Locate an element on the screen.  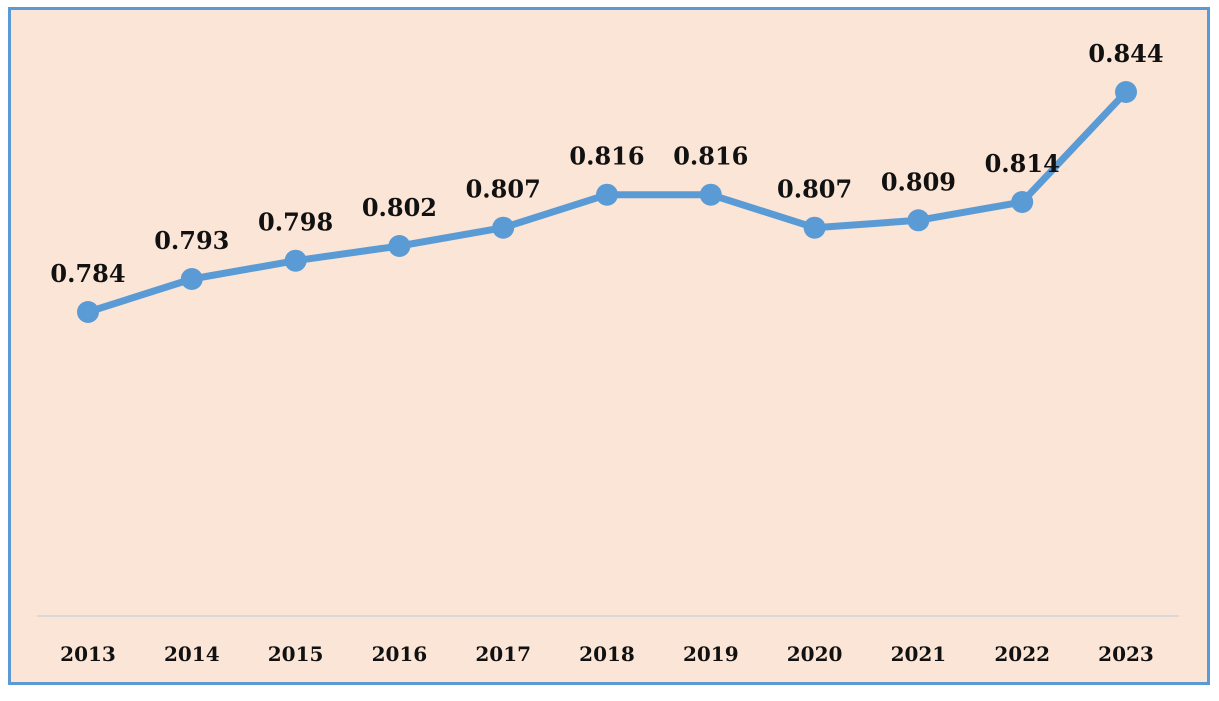
x-tick-label-2013: 2013 is located at coordinates (88, 654).